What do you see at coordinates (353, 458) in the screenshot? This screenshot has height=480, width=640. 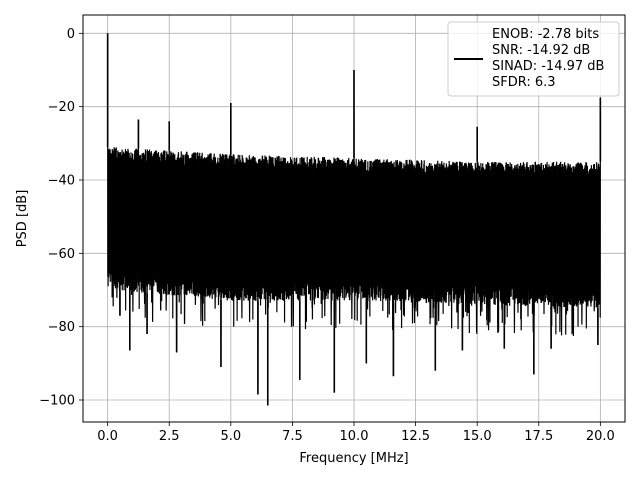 I see `x-axis-label: Frequency [MHz]` at bounding box center [353, 458].